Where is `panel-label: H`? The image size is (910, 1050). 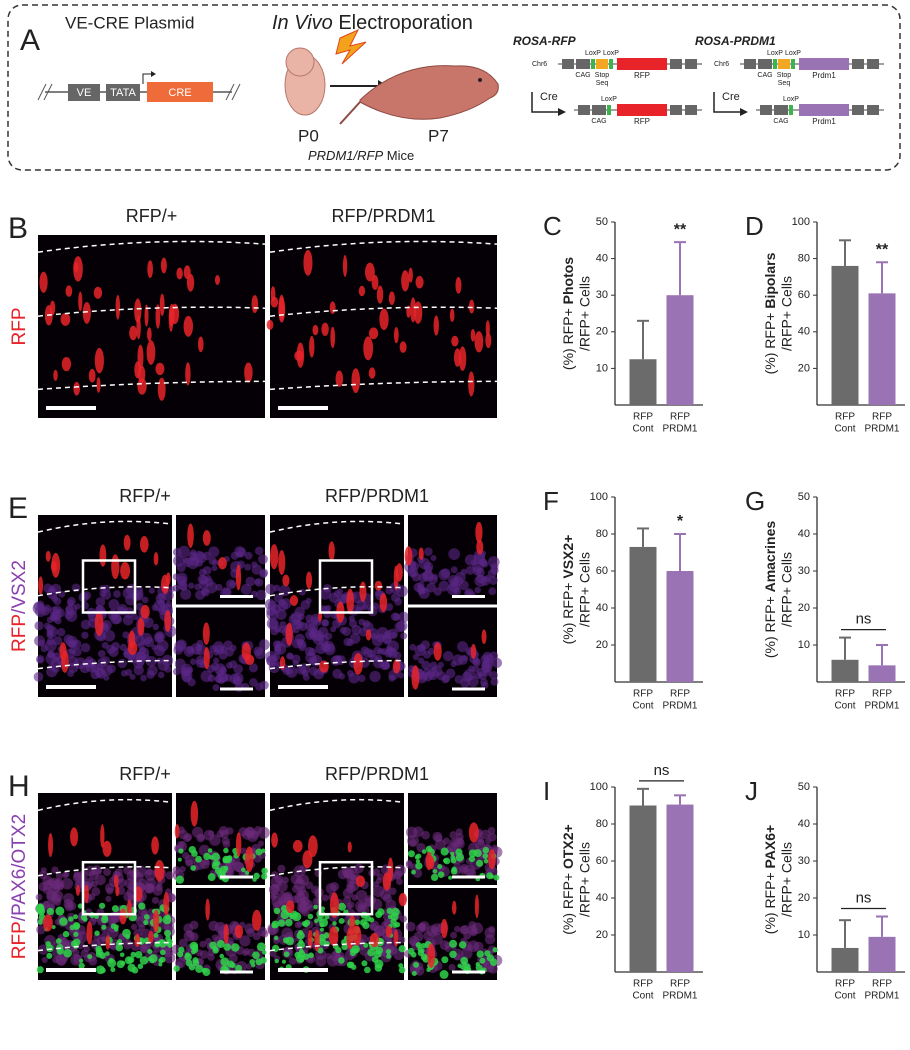 panel-label: H is located at coordinates (19, 786).